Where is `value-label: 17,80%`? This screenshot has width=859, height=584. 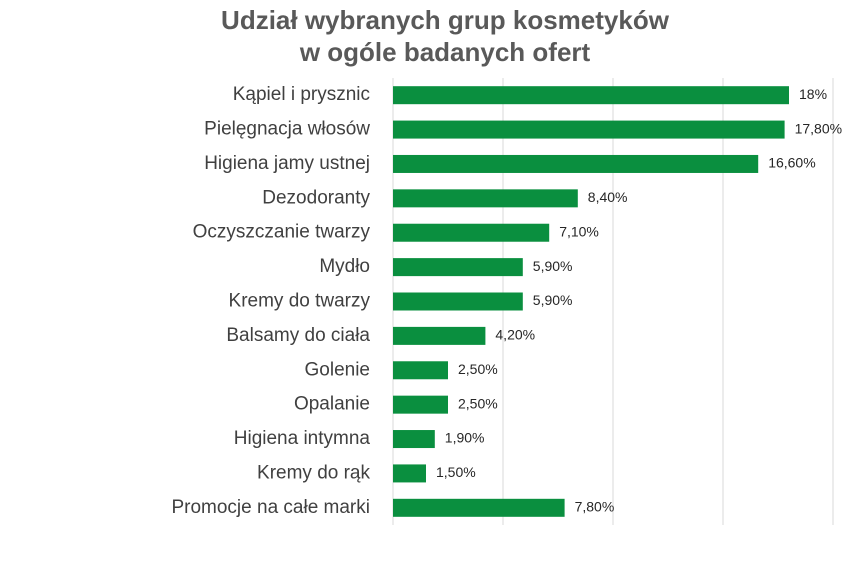
value-label: 17,80% is located at coordinates (818, 128).